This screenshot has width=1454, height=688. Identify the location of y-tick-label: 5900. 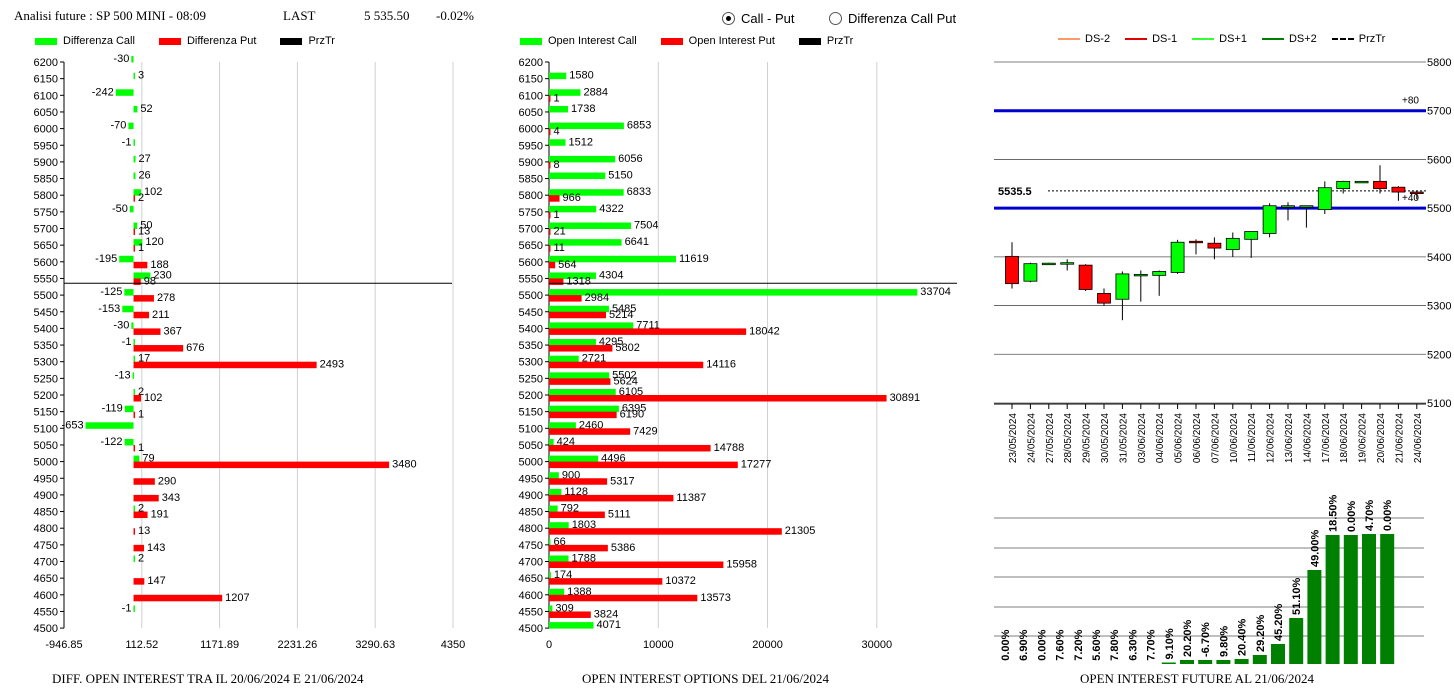
(46, 163).